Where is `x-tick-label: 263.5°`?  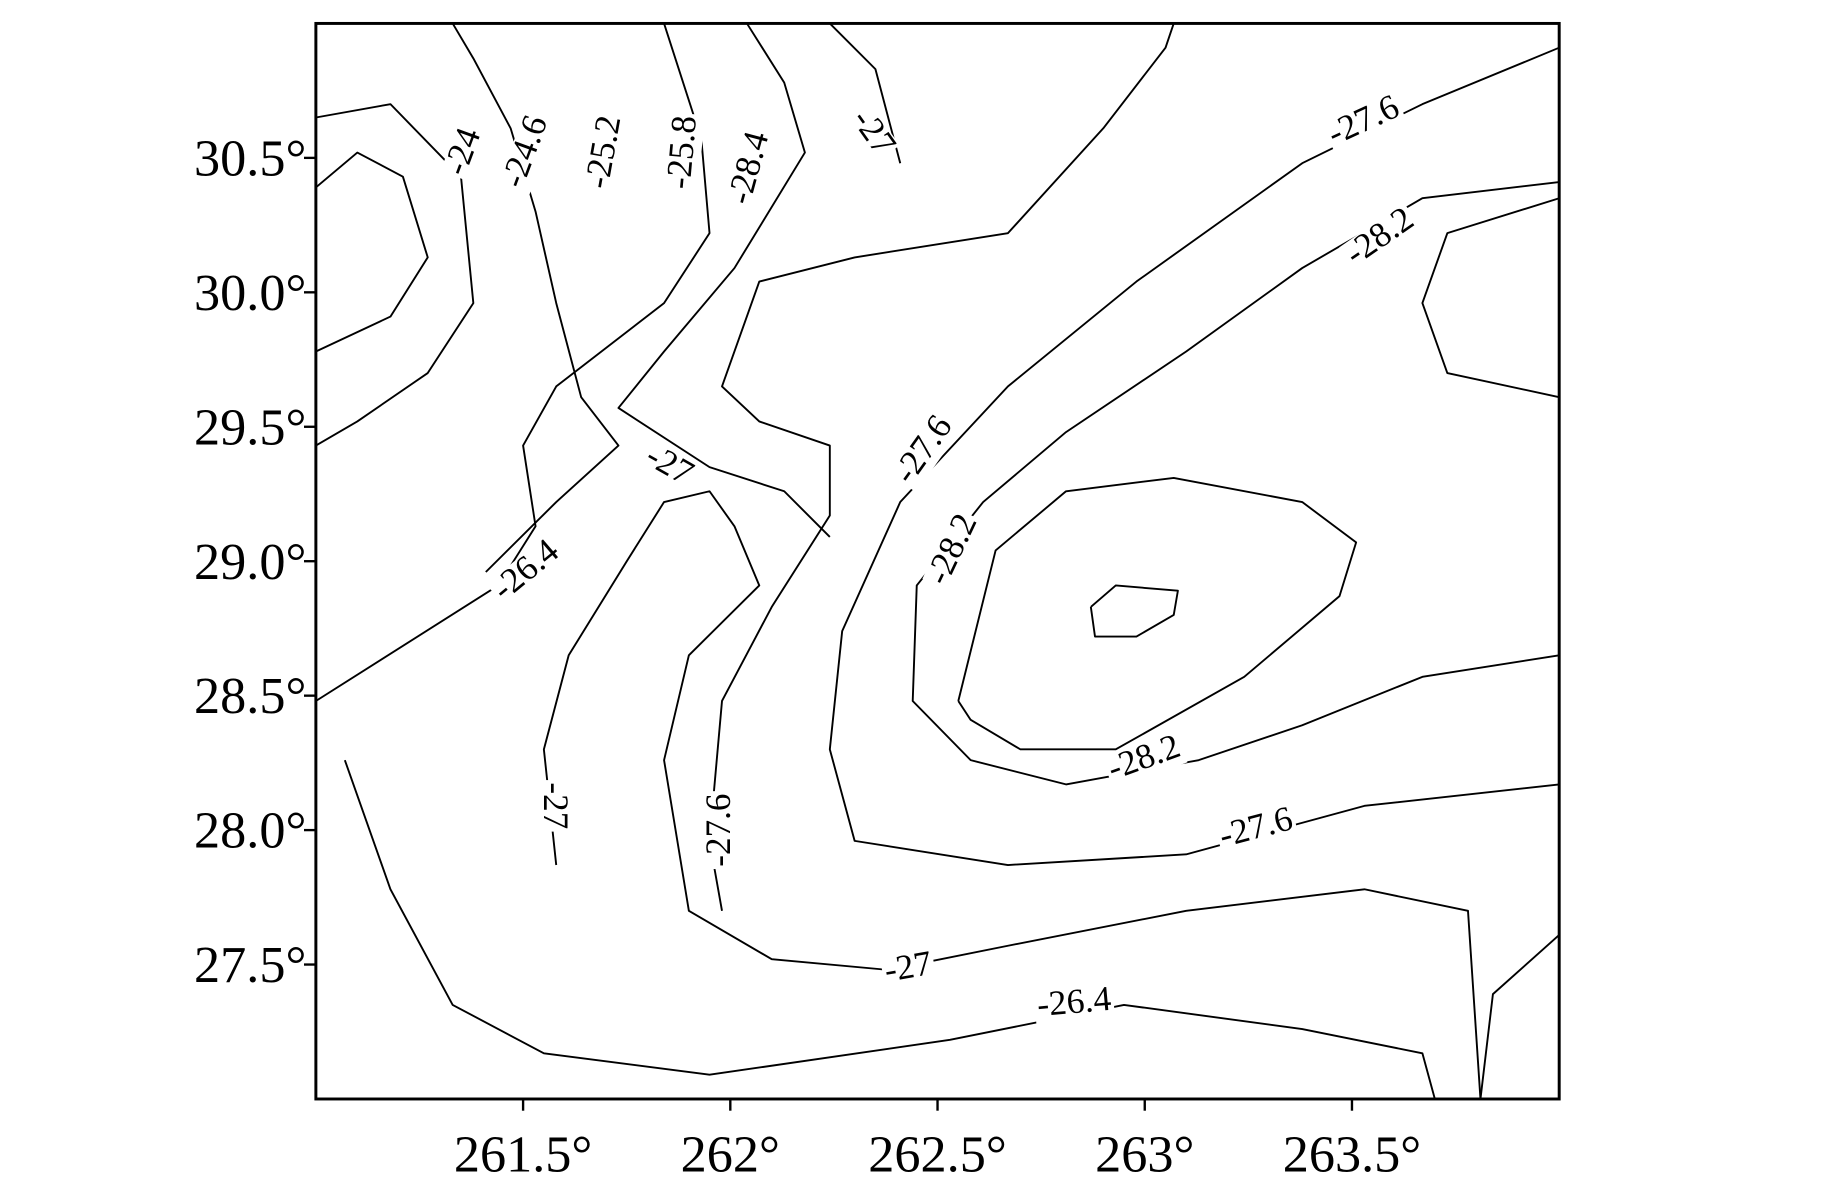
x-tick-label: 263.5° is located at coordinates (1352, 1154).